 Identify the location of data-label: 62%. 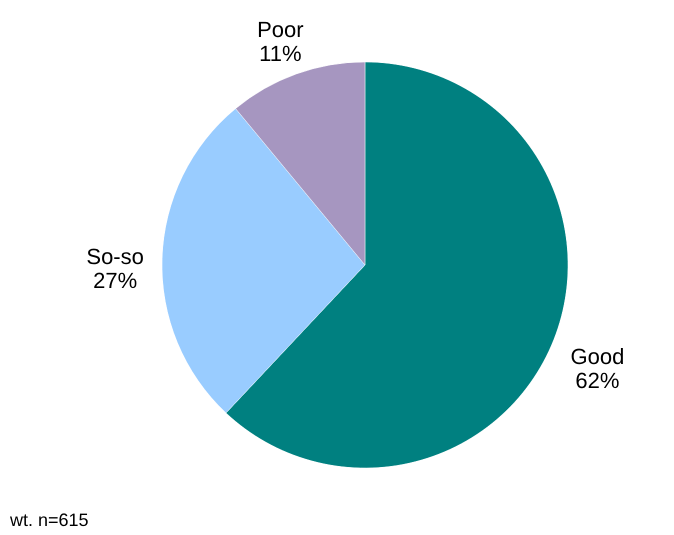
(597, 381).